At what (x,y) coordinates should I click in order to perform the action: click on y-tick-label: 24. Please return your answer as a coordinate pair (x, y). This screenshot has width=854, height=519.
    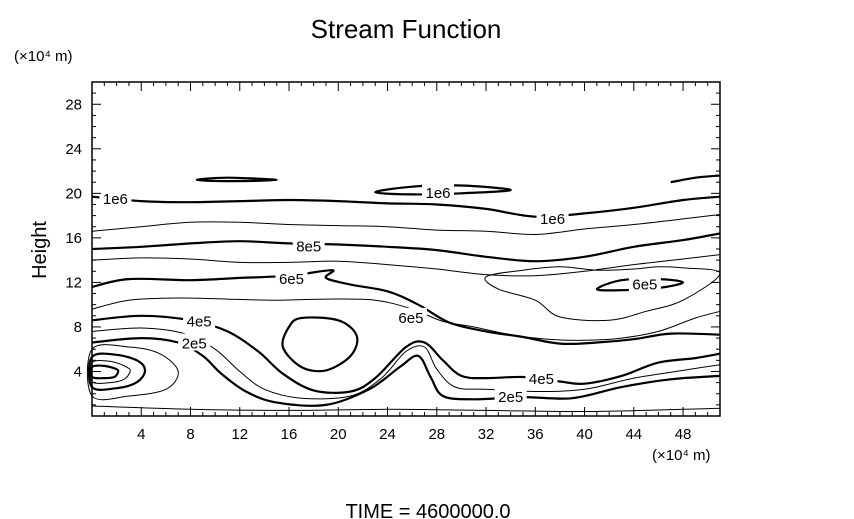
    Looking at the image, I should click on (73, 149).